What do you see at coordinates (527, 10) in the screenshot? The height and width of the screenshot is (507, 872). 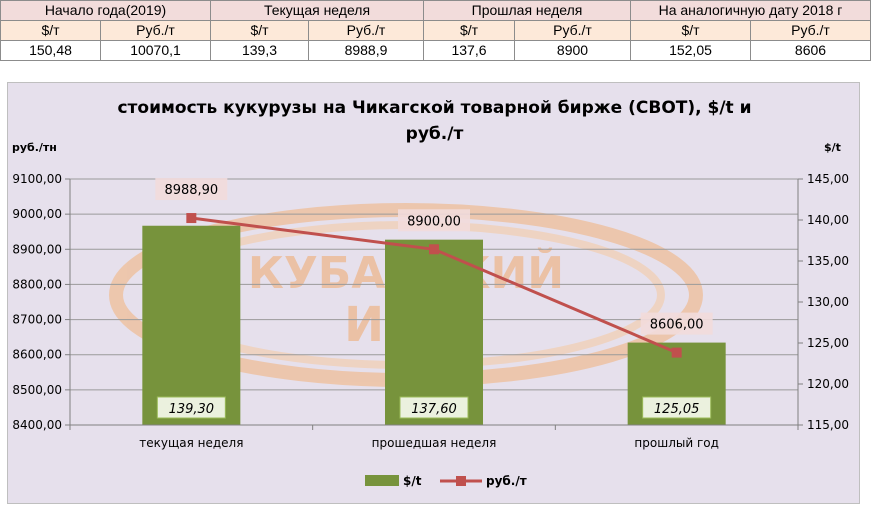 I see `group-header-last-week: Прошлая неделя` at bounding box center [527, 10].